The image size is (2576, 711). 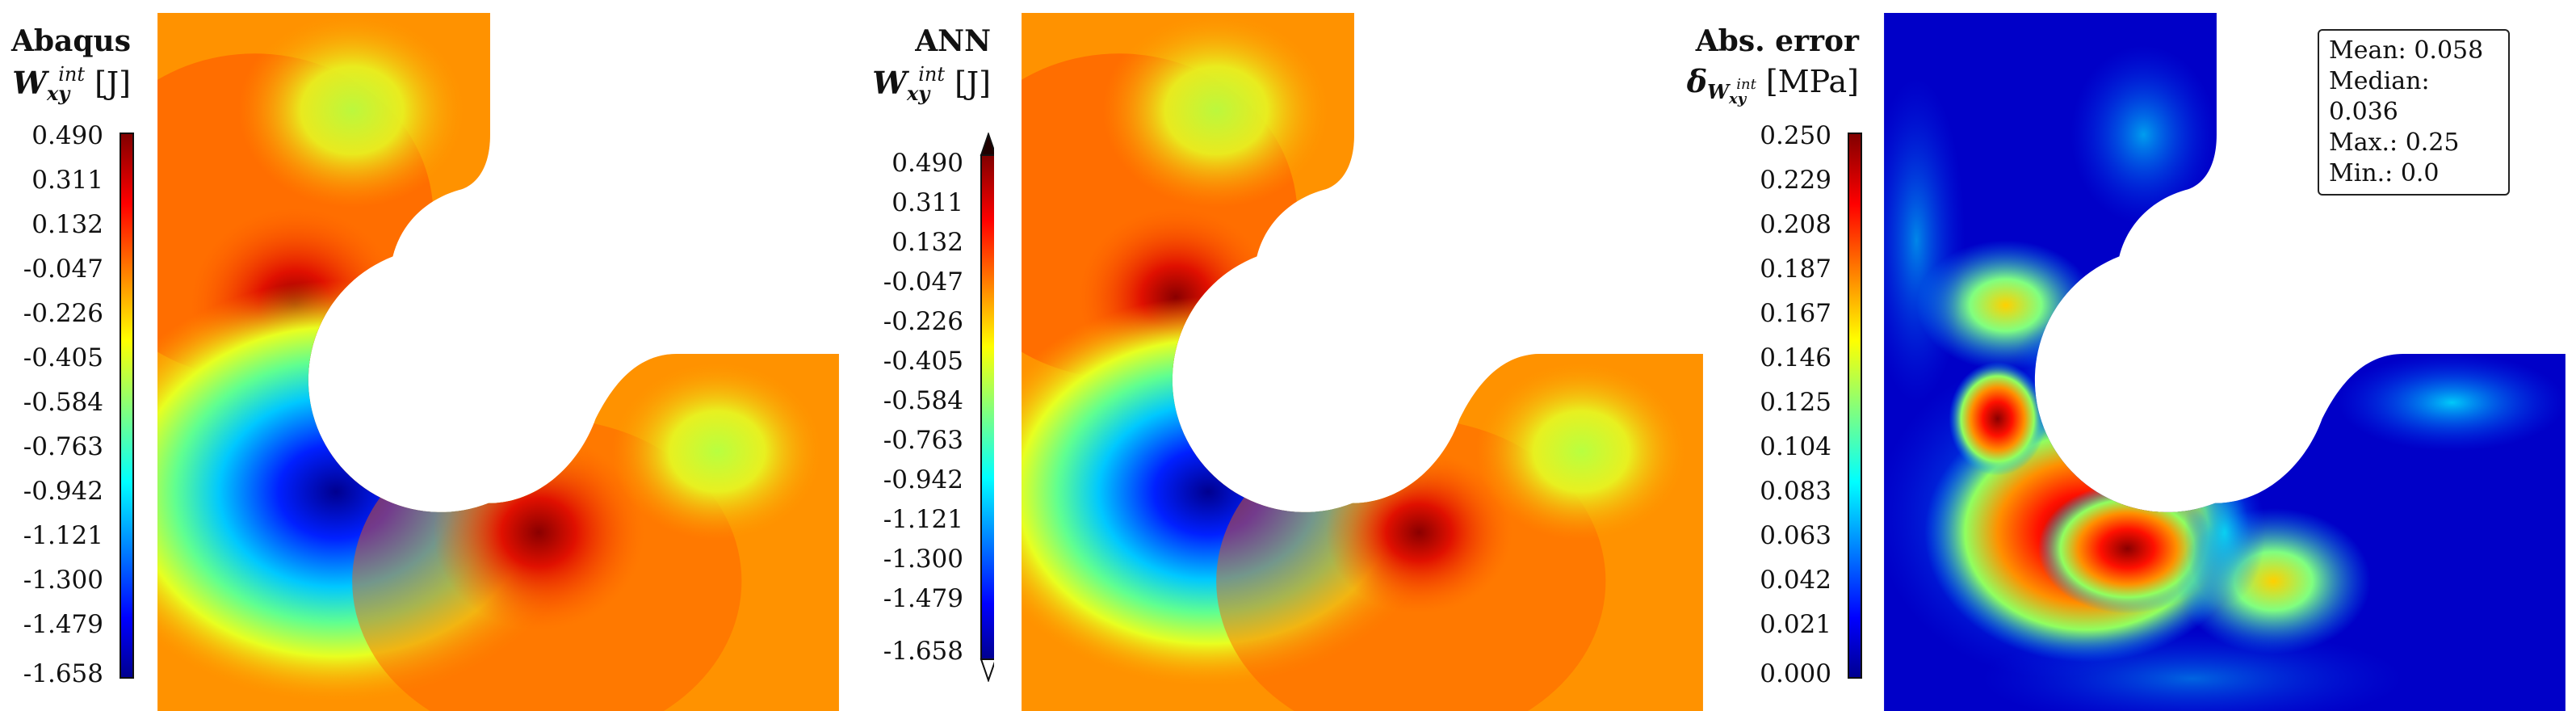 I want to click on panel-header: Abs. error δWxyint [MPa], so click(x=1773, y=64).